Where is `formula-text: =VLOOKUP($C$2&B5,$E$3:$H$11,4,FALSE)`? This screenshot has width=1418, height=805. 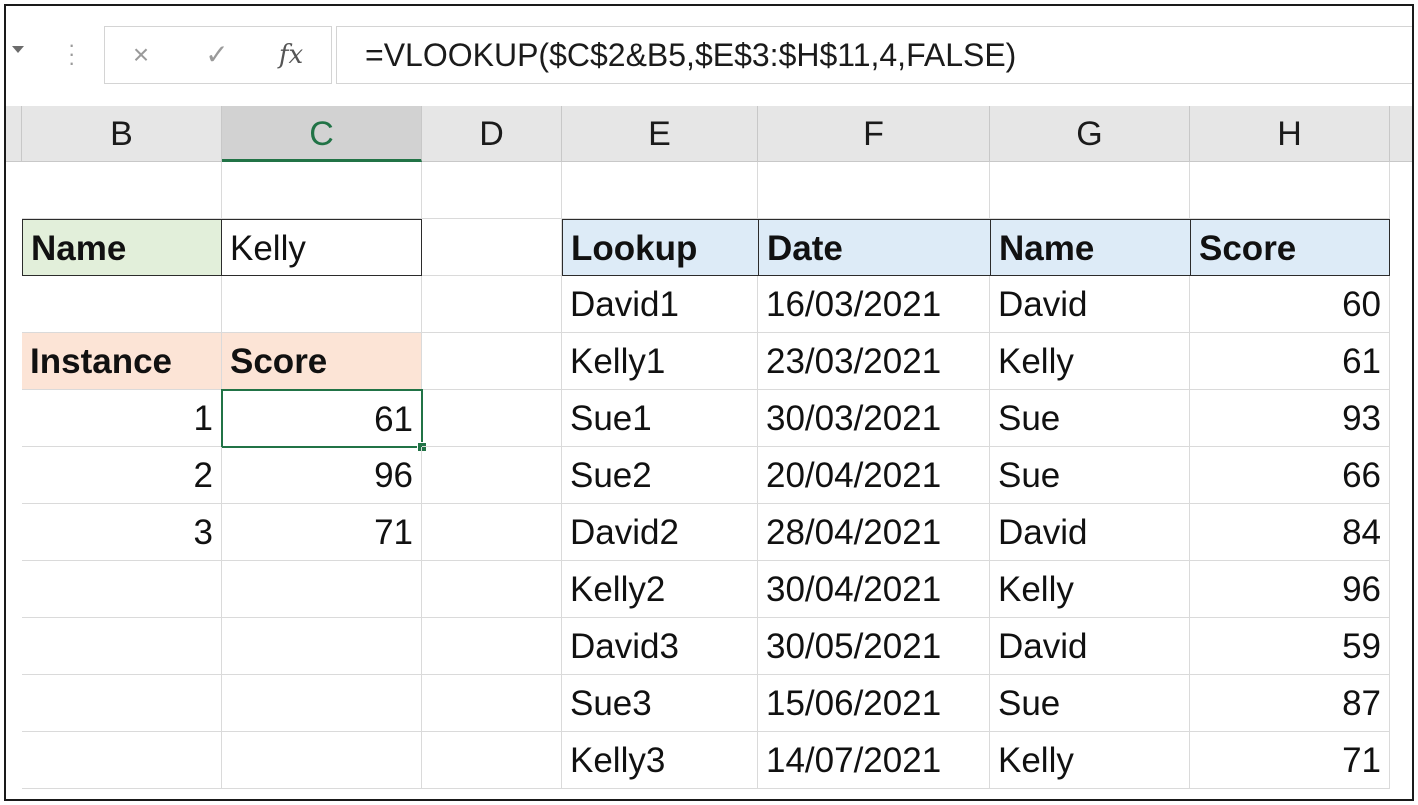
formula-text: =VLOOKUP($C$2&B5,$E$3:$H$11,4,FALSE) is located at coordinates (691, 55).